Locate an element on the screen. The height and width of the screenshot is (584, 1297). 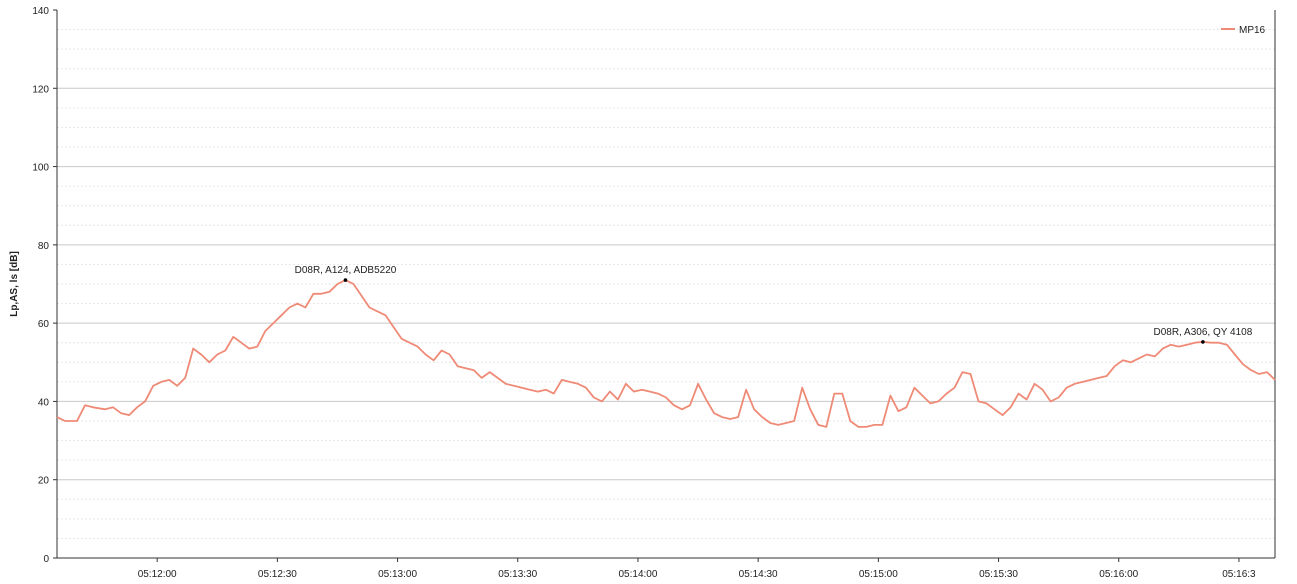
x-tick-label: 05:12:00 is located at coordinates (157, 574).